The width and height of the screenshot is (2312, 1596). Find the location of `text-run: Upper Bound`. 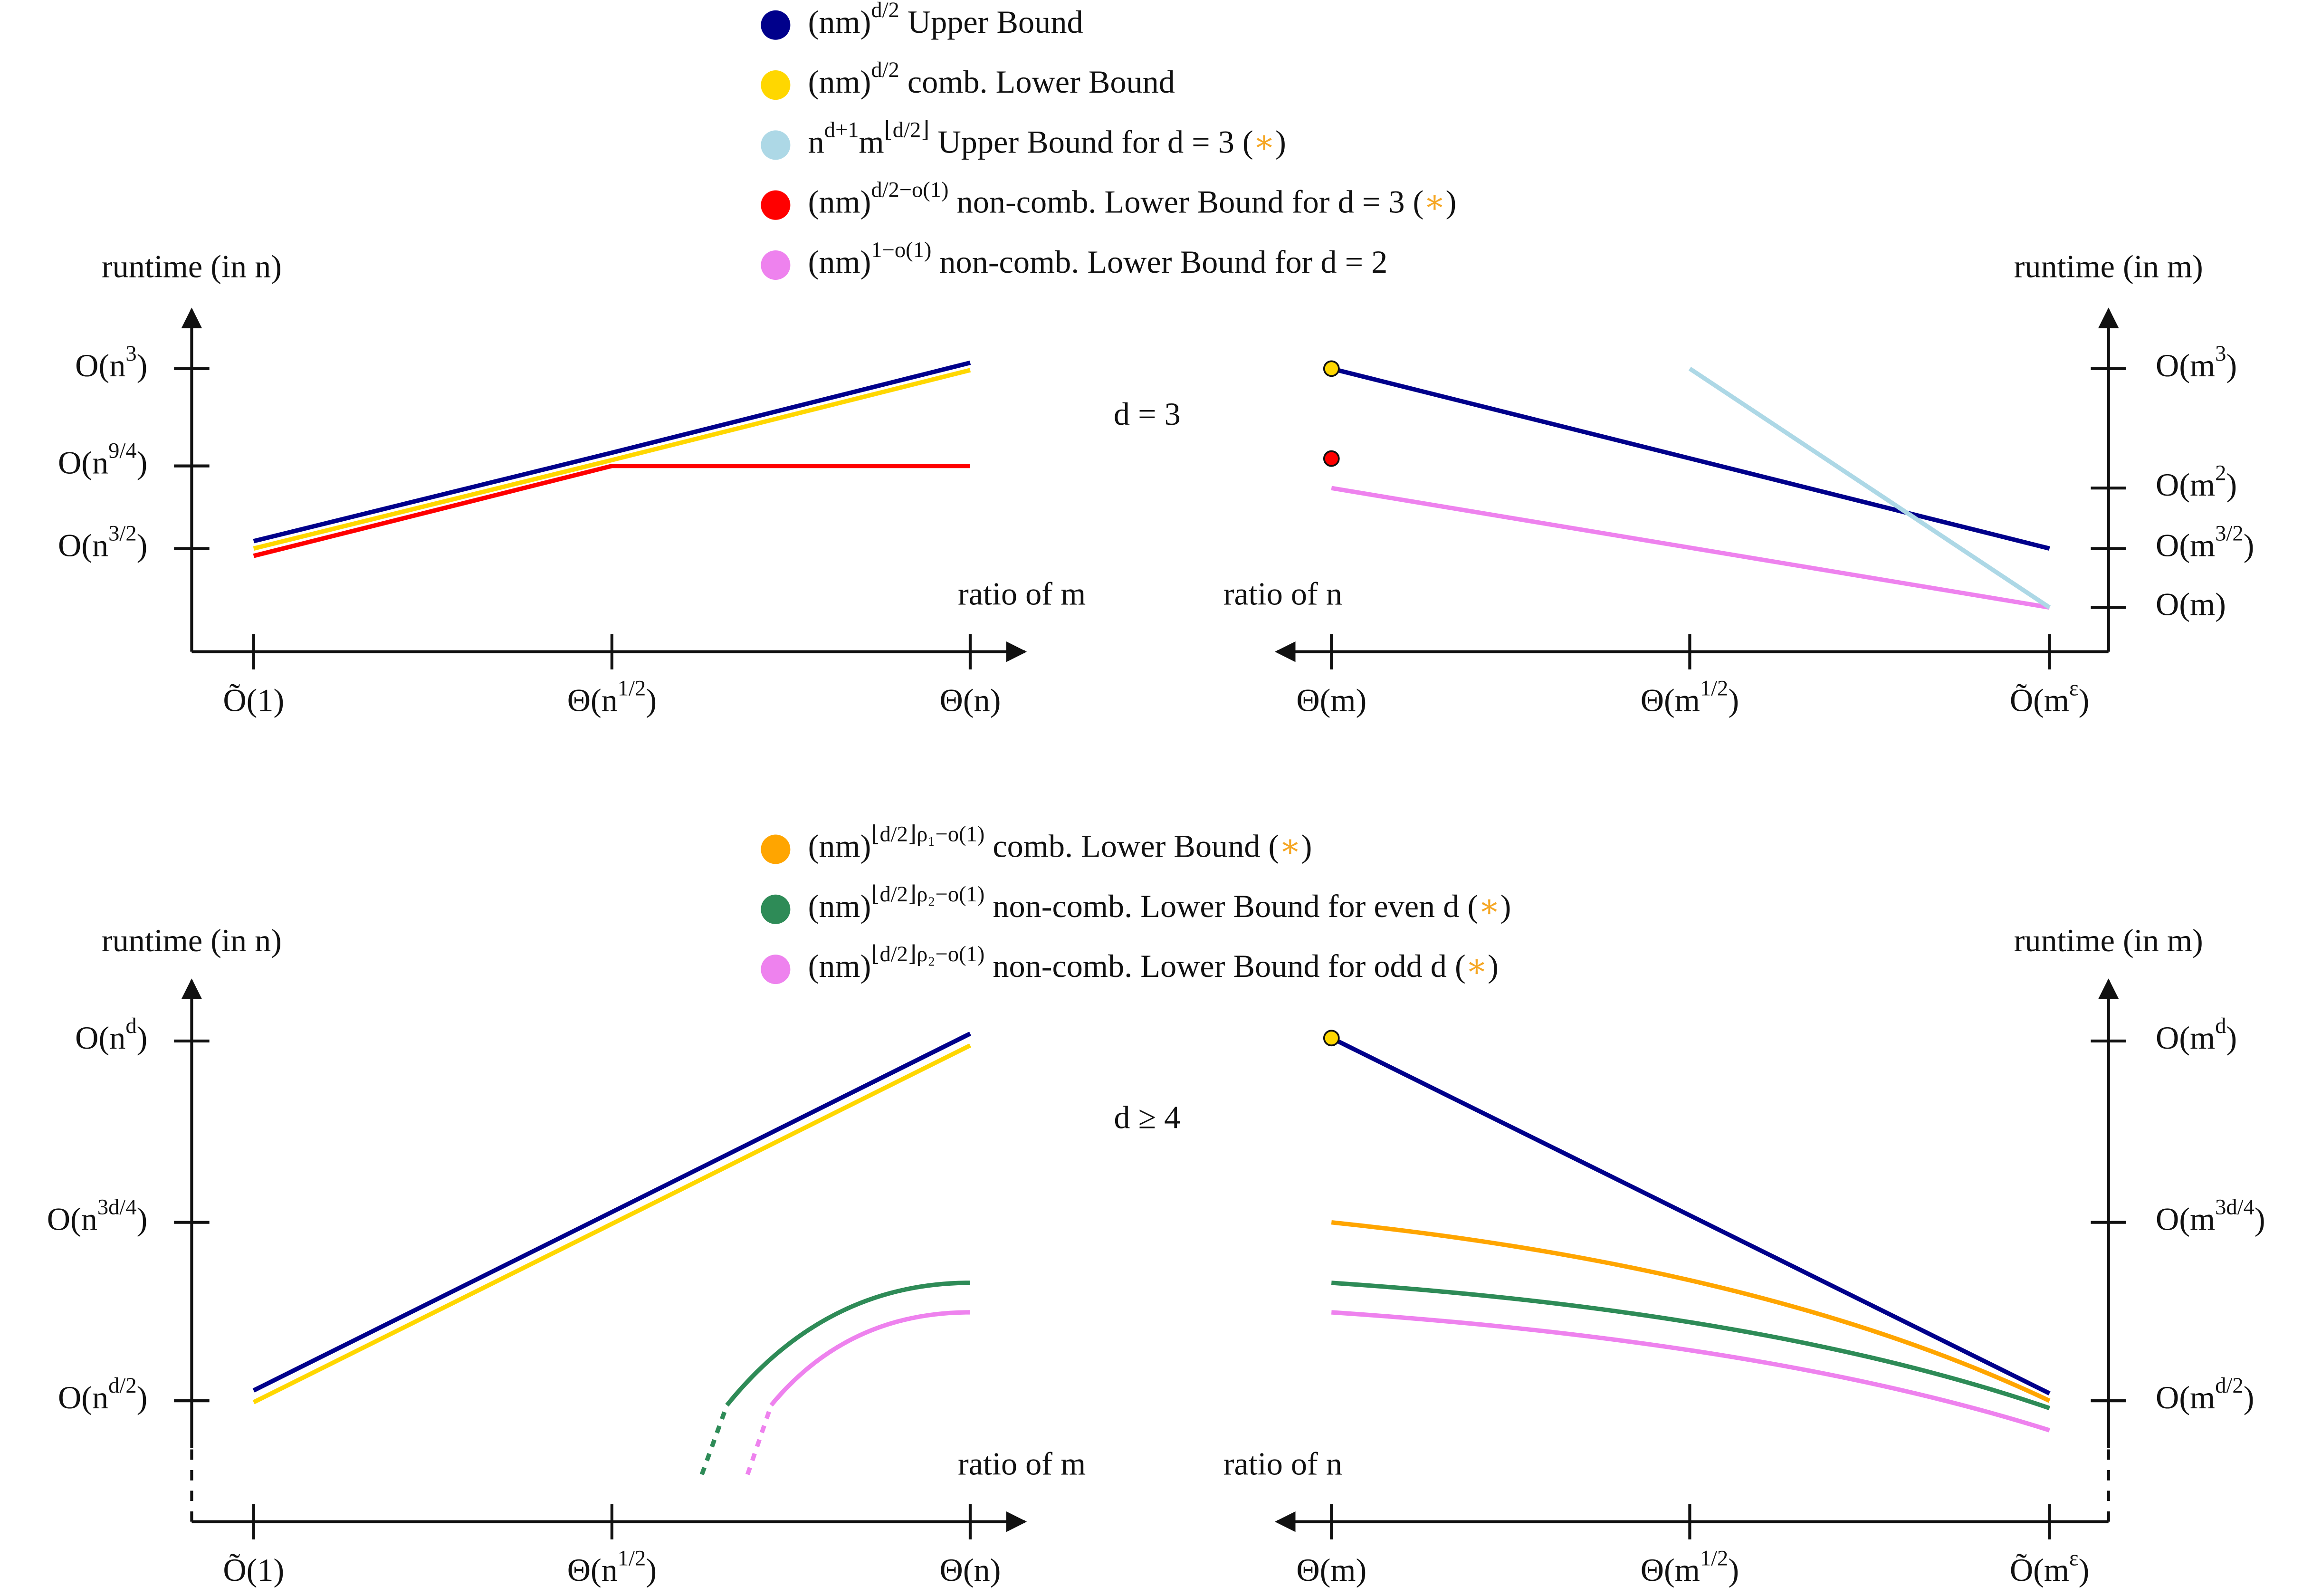

text-run: Upper Bound is located at coordinates (991, 21).